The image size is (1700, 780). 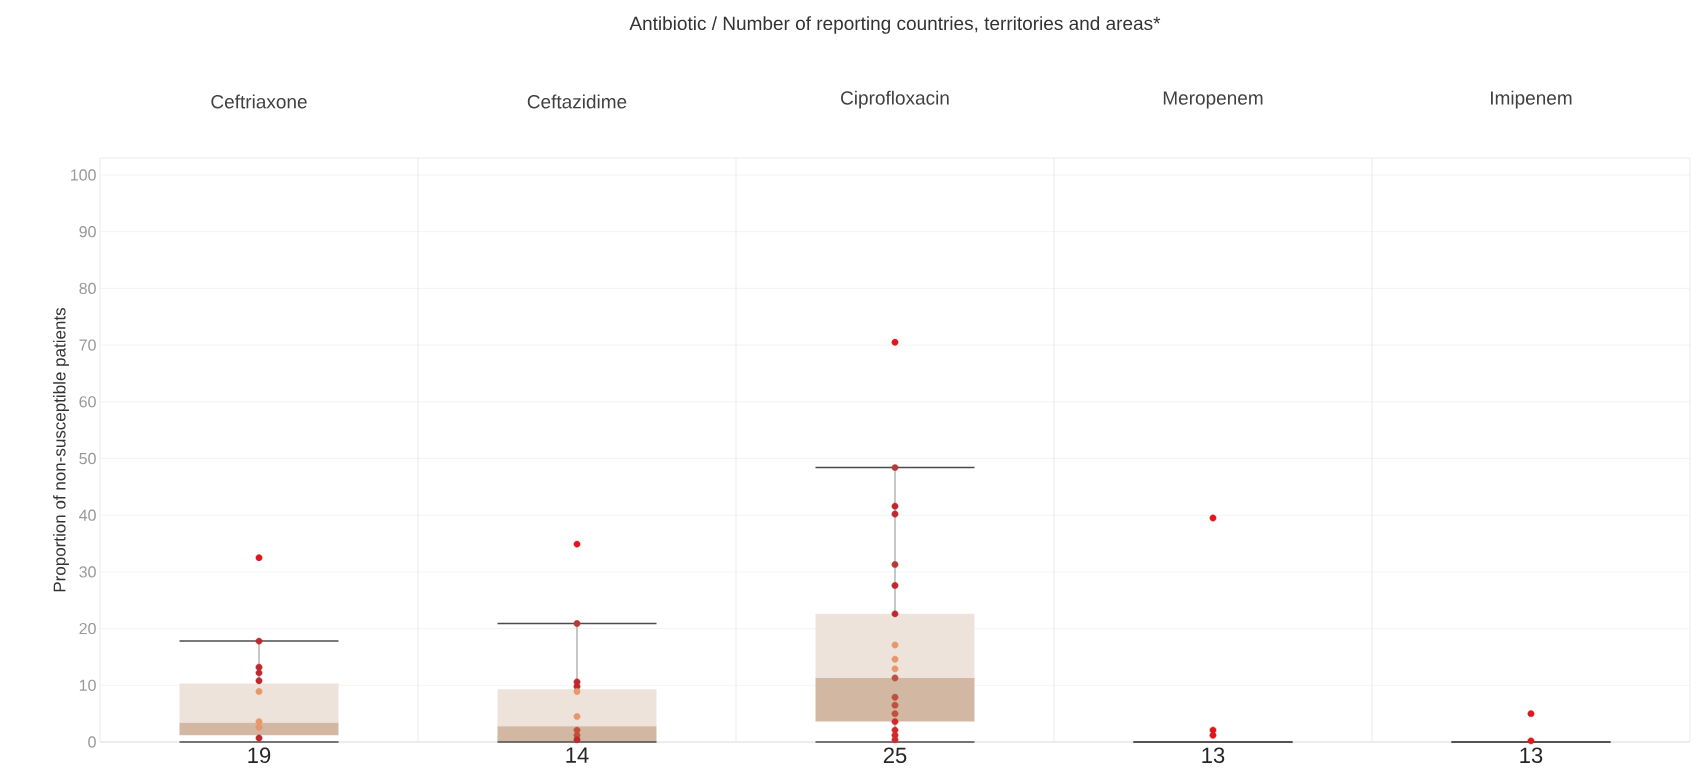 What do you see at coordinates (577, 101) in the screenshot?
I see `x-tick-label: Ceftazidime` at bounding box center [577, 101].